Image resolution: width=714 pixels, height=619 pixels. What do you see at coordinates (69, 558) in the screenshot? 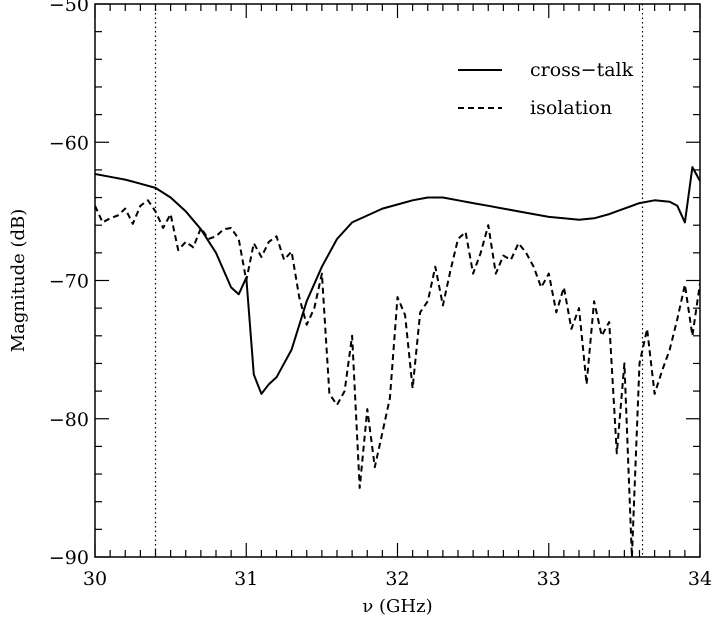
I see `y-tick-label: −90` at bounding box center [69, 558].